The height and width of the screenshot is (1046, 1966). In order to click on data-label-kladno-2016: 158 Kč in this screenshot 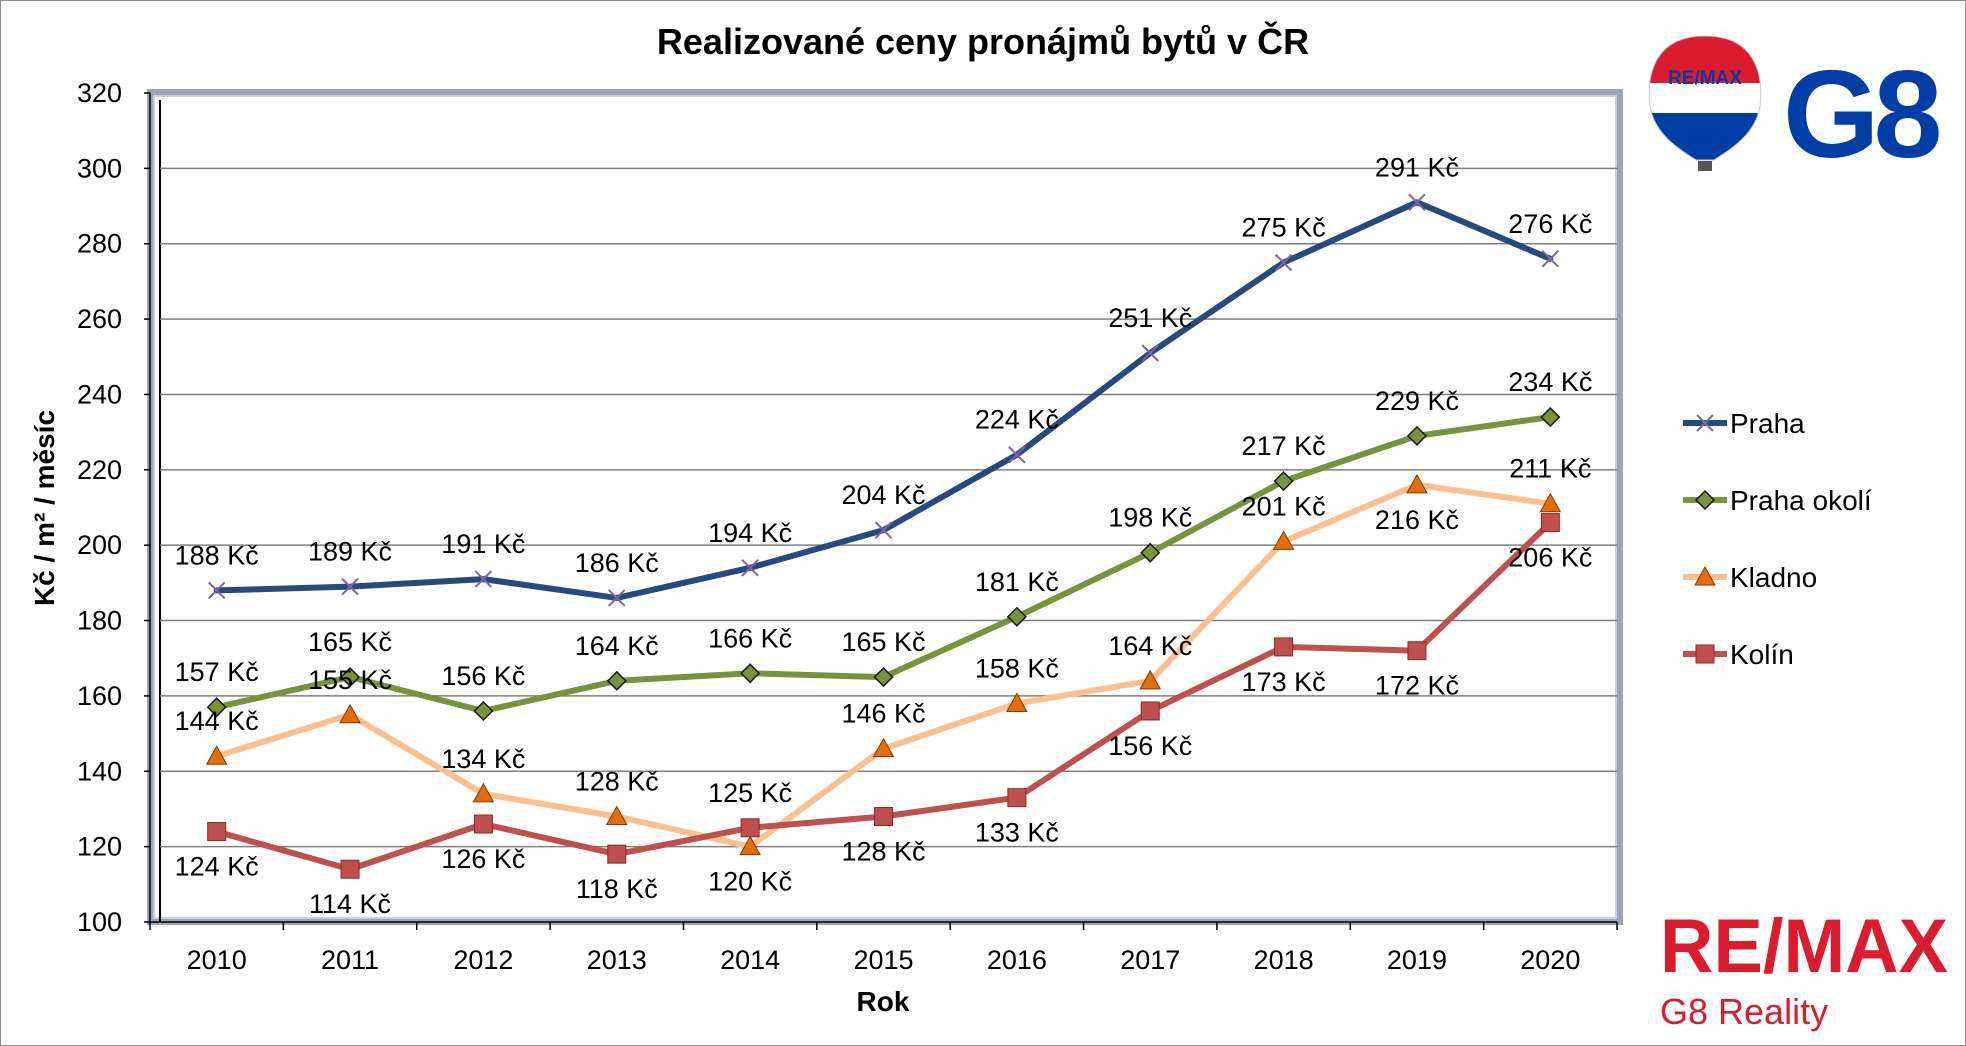, I will do `click(1017, 668)`.